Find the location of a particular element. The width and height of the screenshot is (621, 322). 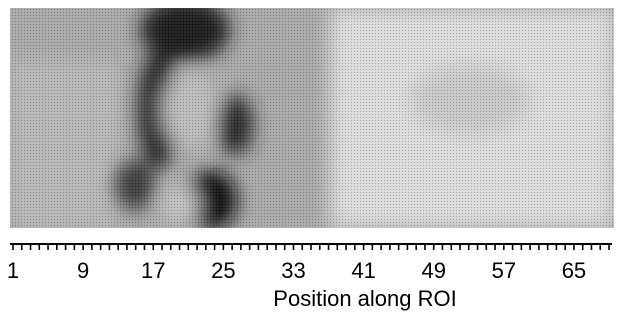

x-tick-label: 1 is located at coordinates (13, 270).